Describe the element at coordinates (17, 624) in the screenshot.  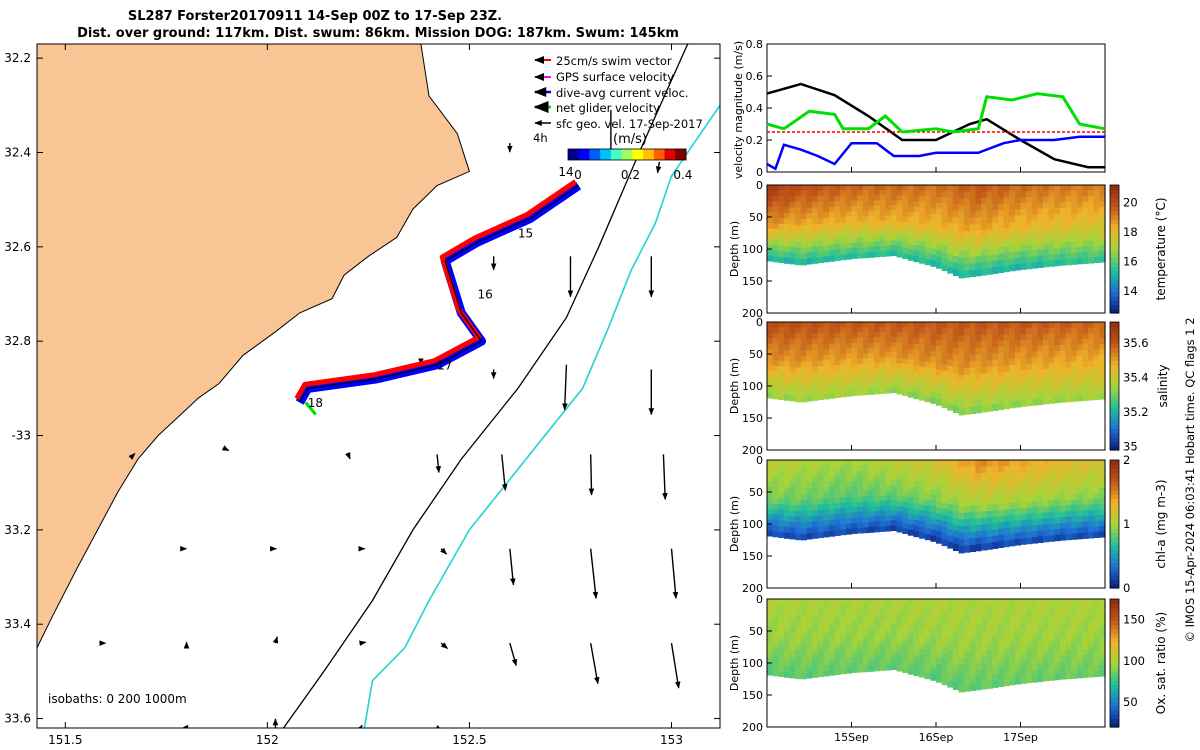
I see `map-ytick-label: 33.4` at that location.